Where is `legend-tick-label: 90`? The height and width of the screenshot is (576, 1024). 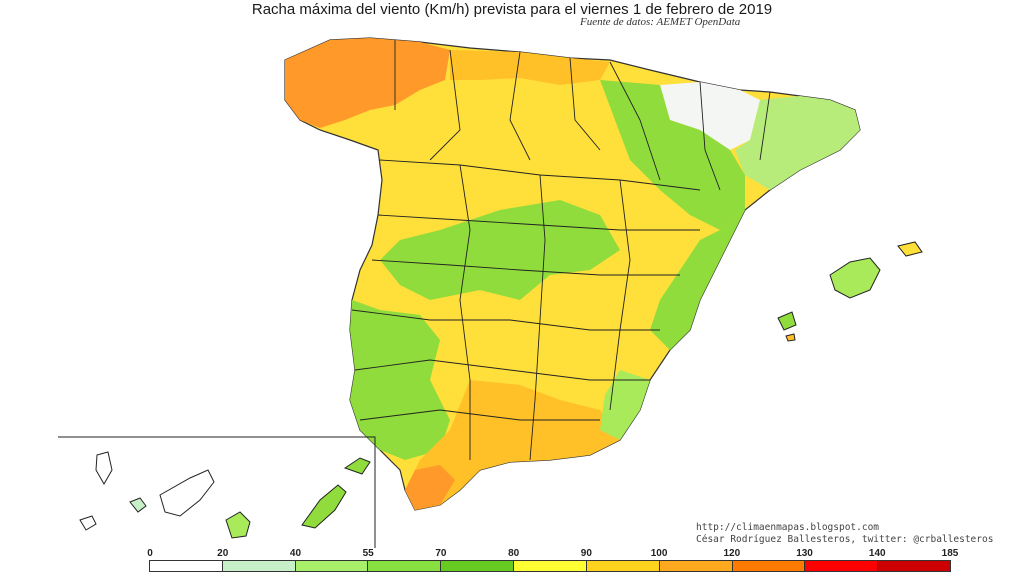
legend-tick-label: 90 is located at coordinates (586, 553).